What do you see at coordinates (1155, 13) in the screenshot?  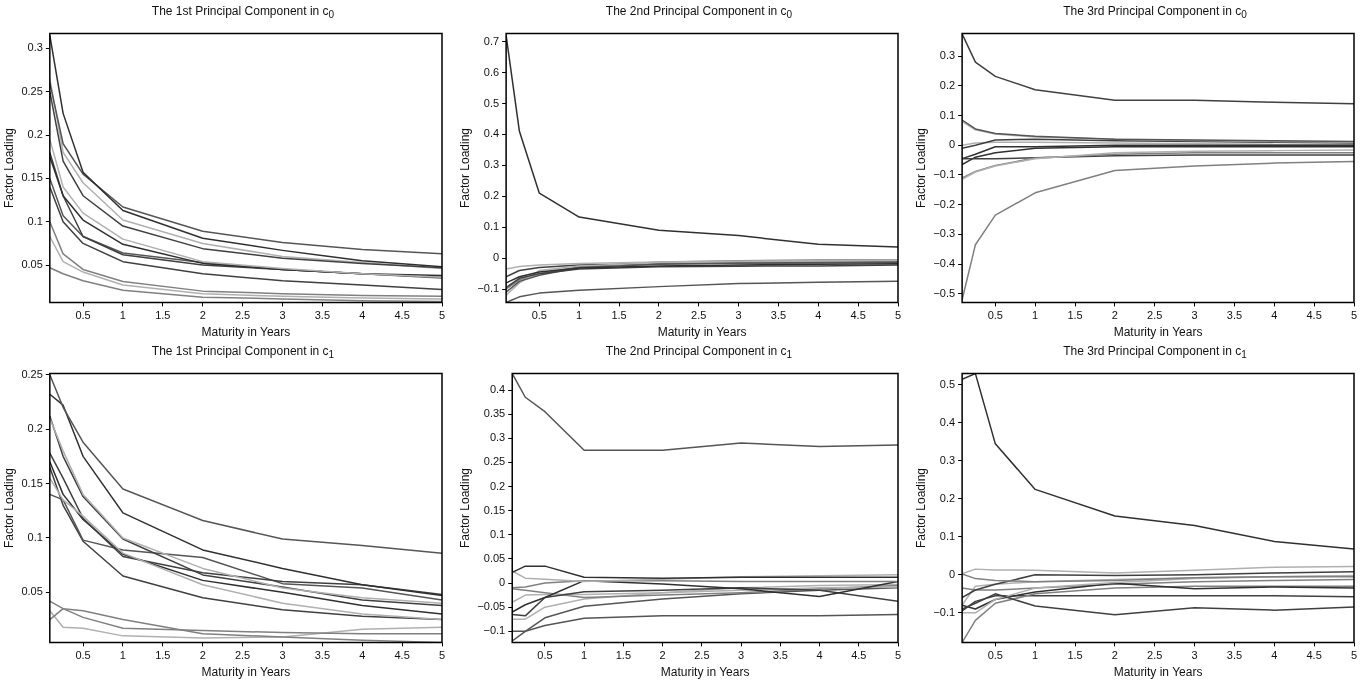 I see `chart-title: The 3rd Principal Component in c$_{0}$` at bounding box center [1155, 13].